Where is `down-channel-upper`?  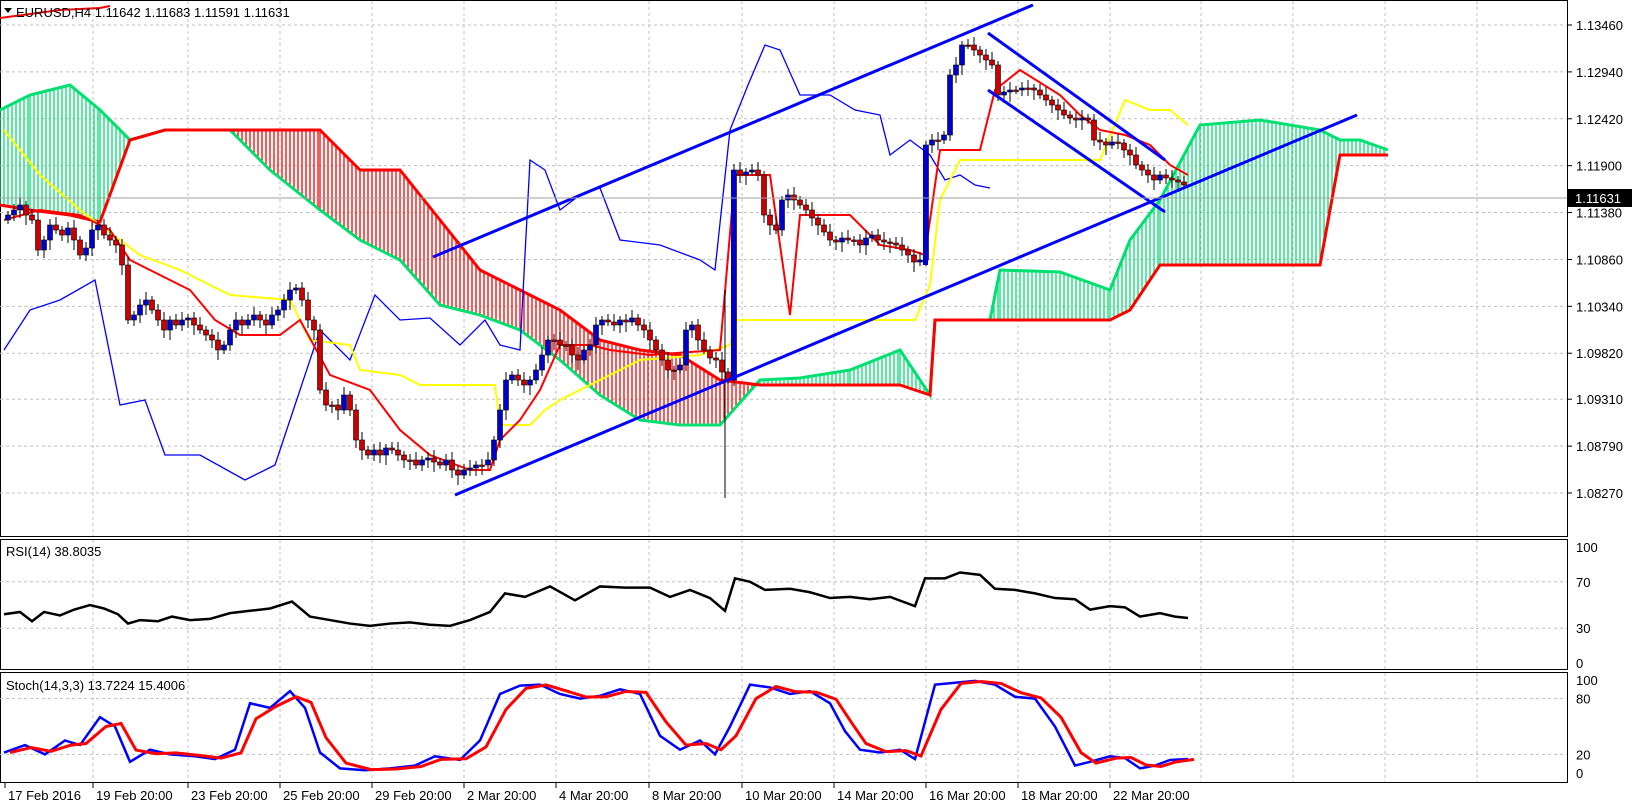 down-channel-upper is located at coordinates (1076, 96).